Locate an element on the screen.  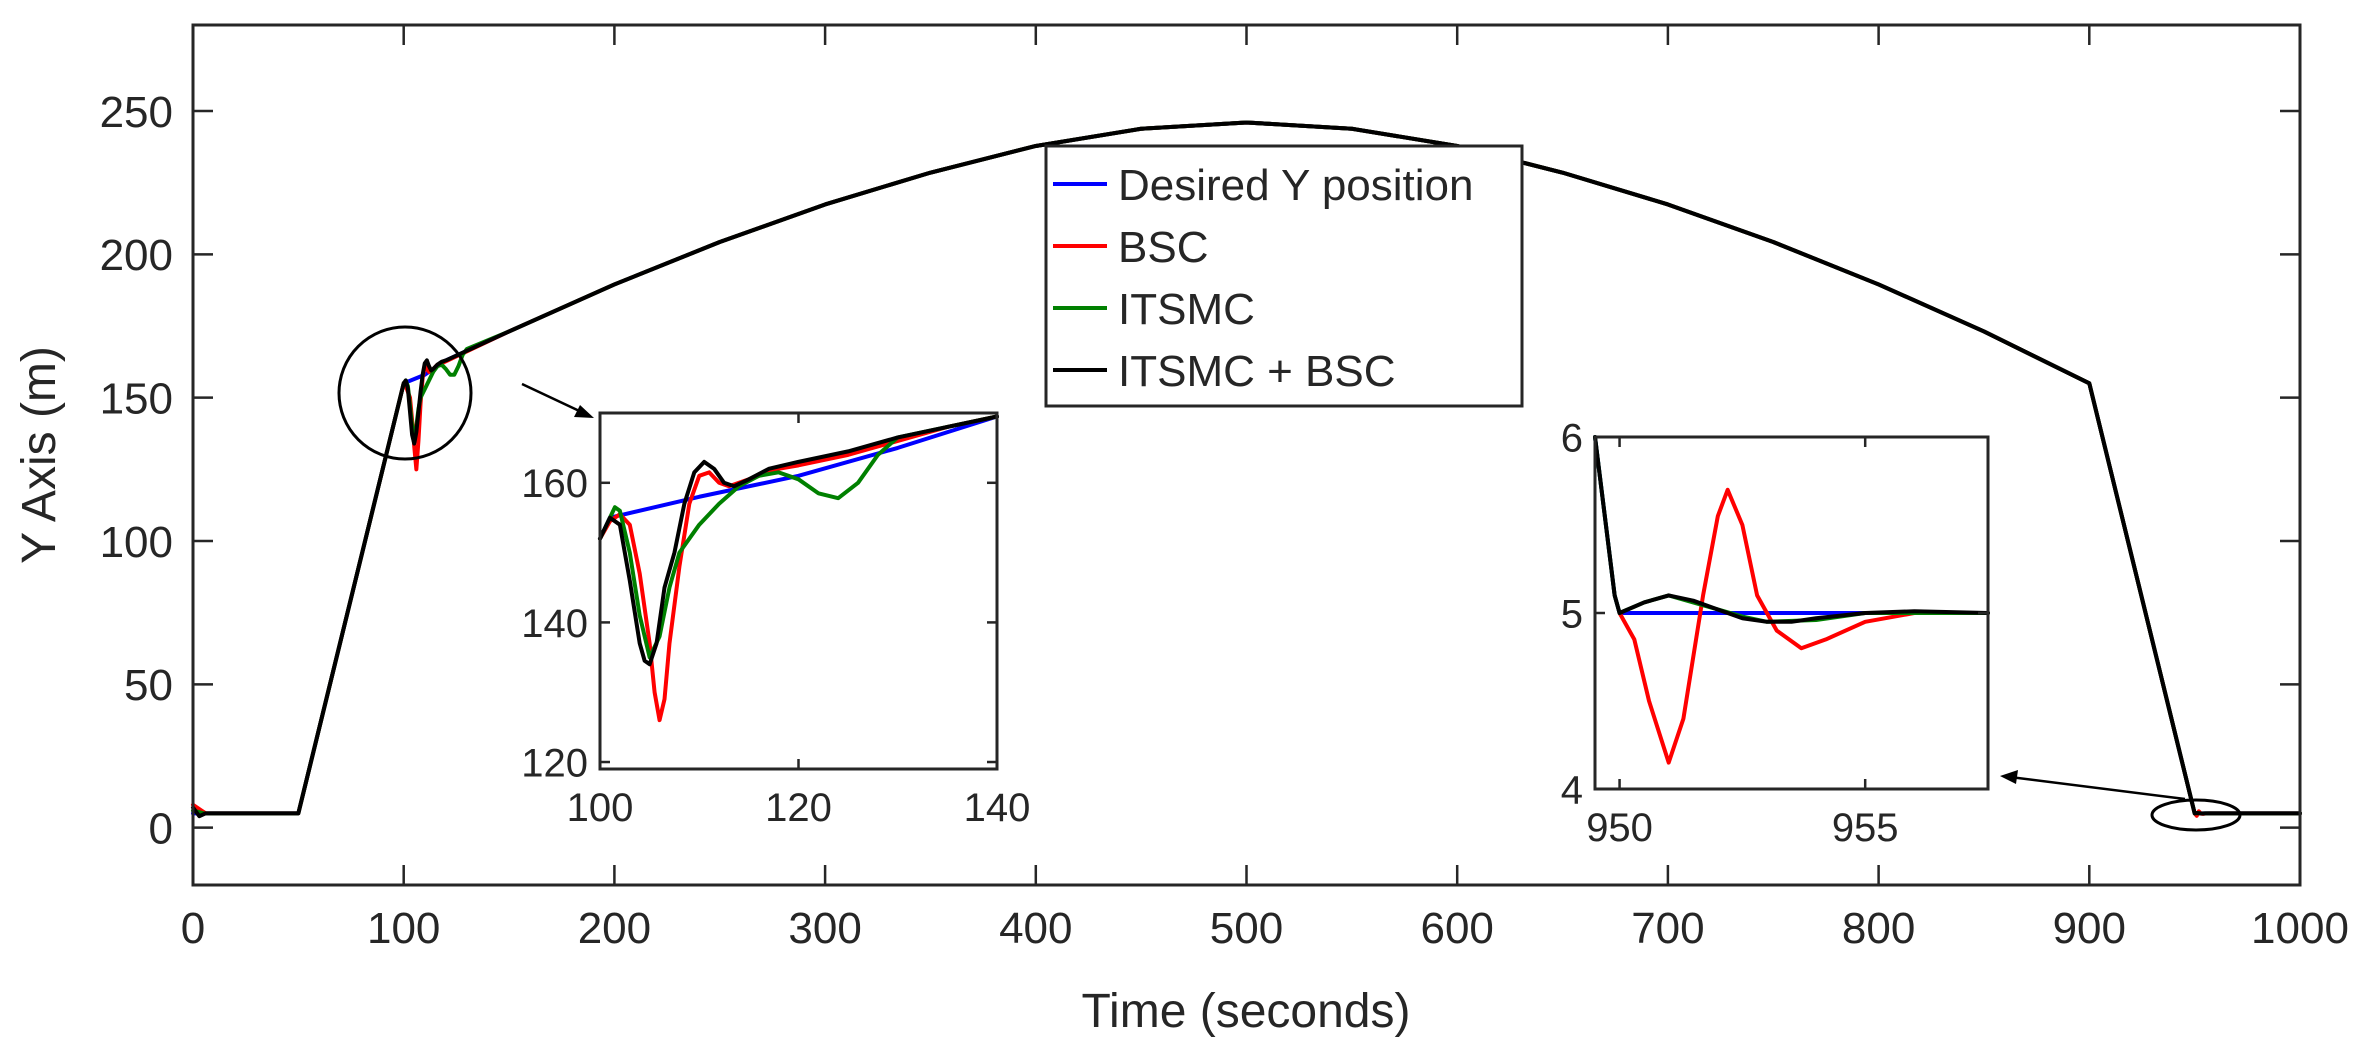
zoom-circle-left is located at coordinates (405, 393).